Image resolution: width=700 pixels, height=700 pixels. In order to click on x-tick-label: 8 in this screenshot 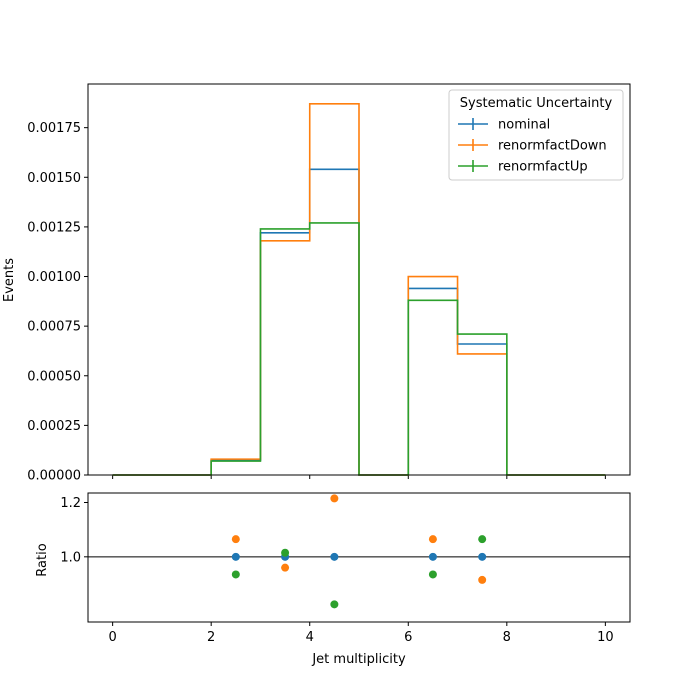, I will do `click(507, 637)`.